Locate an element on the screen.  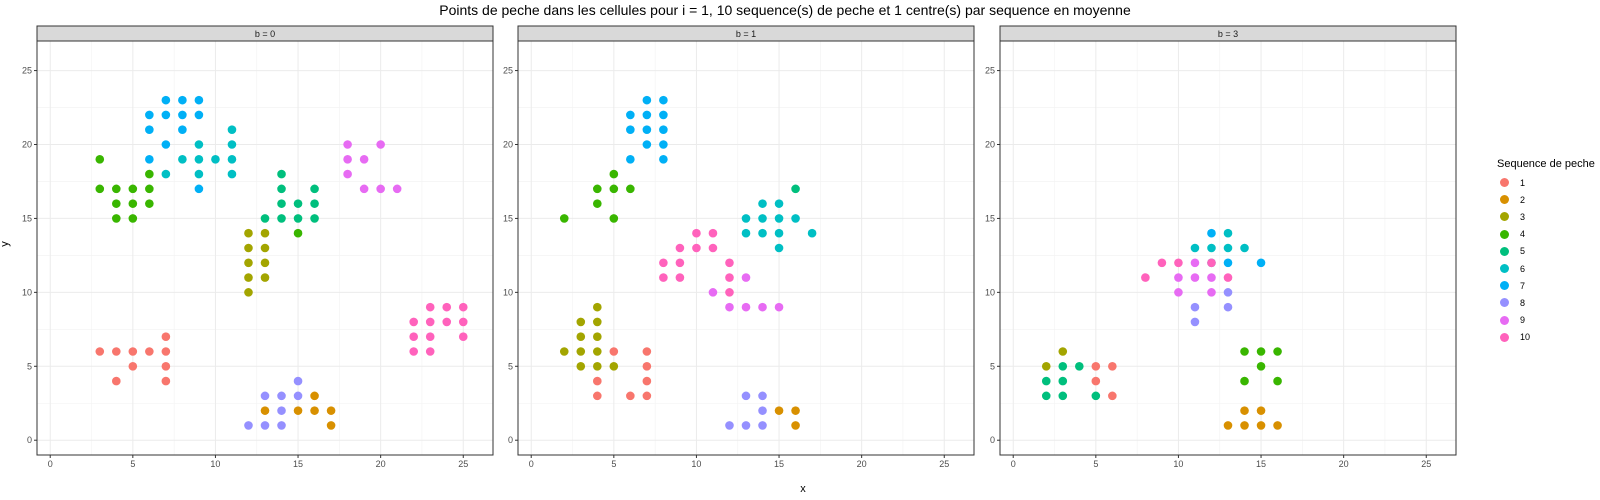
x-tick-label: 0 is located at coordinates (531, 464).